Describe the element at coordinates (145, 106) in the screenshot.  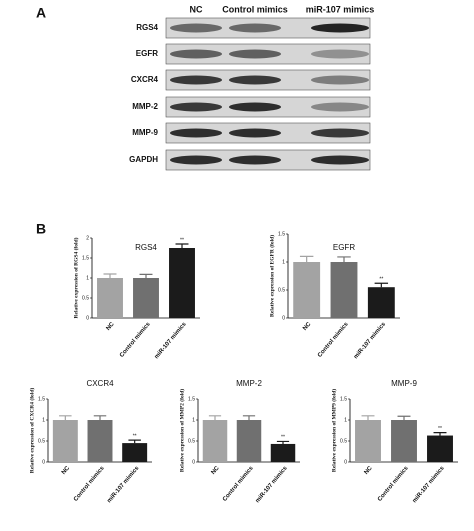
I see `row-label: MMP-2` at that location.